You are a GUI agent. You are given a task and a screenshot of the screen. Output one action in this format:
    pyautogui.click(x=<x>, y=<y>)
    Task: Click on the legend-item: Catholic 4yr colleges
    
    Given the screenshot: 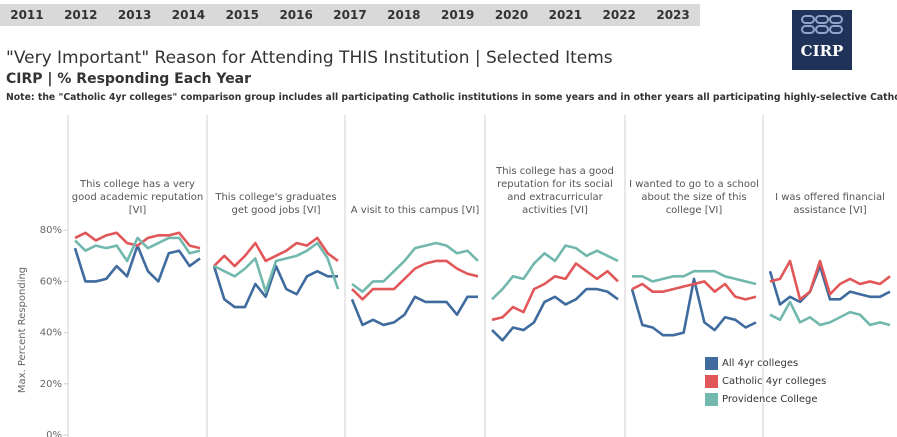 What is the action you would take?
    pyautogui.click(x=765, y=384)
    